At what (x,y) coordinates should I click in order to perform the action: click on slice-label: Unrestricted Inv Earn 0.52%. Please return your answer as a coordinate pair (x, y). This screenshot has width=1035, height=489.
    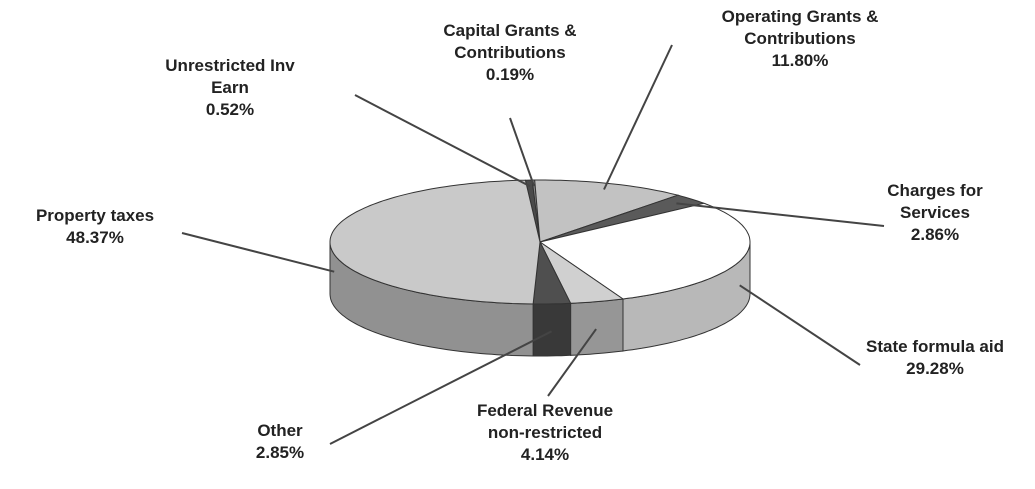
    Looking at the image, I should click on (230, 88).